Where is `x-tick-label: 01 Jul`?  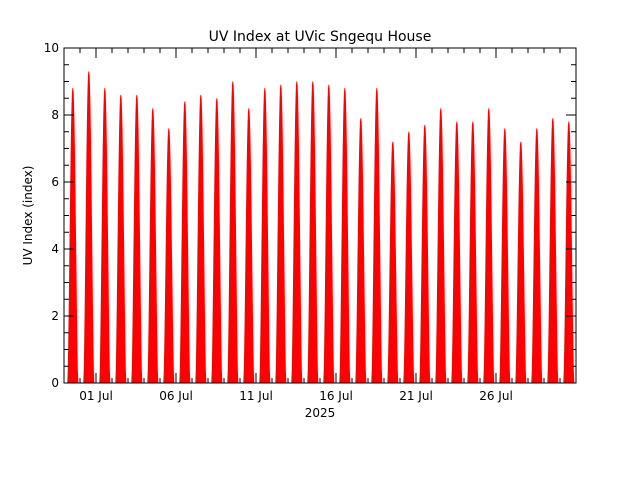 x-tick-label: 01 Jul is located at coordinates (96, 396).